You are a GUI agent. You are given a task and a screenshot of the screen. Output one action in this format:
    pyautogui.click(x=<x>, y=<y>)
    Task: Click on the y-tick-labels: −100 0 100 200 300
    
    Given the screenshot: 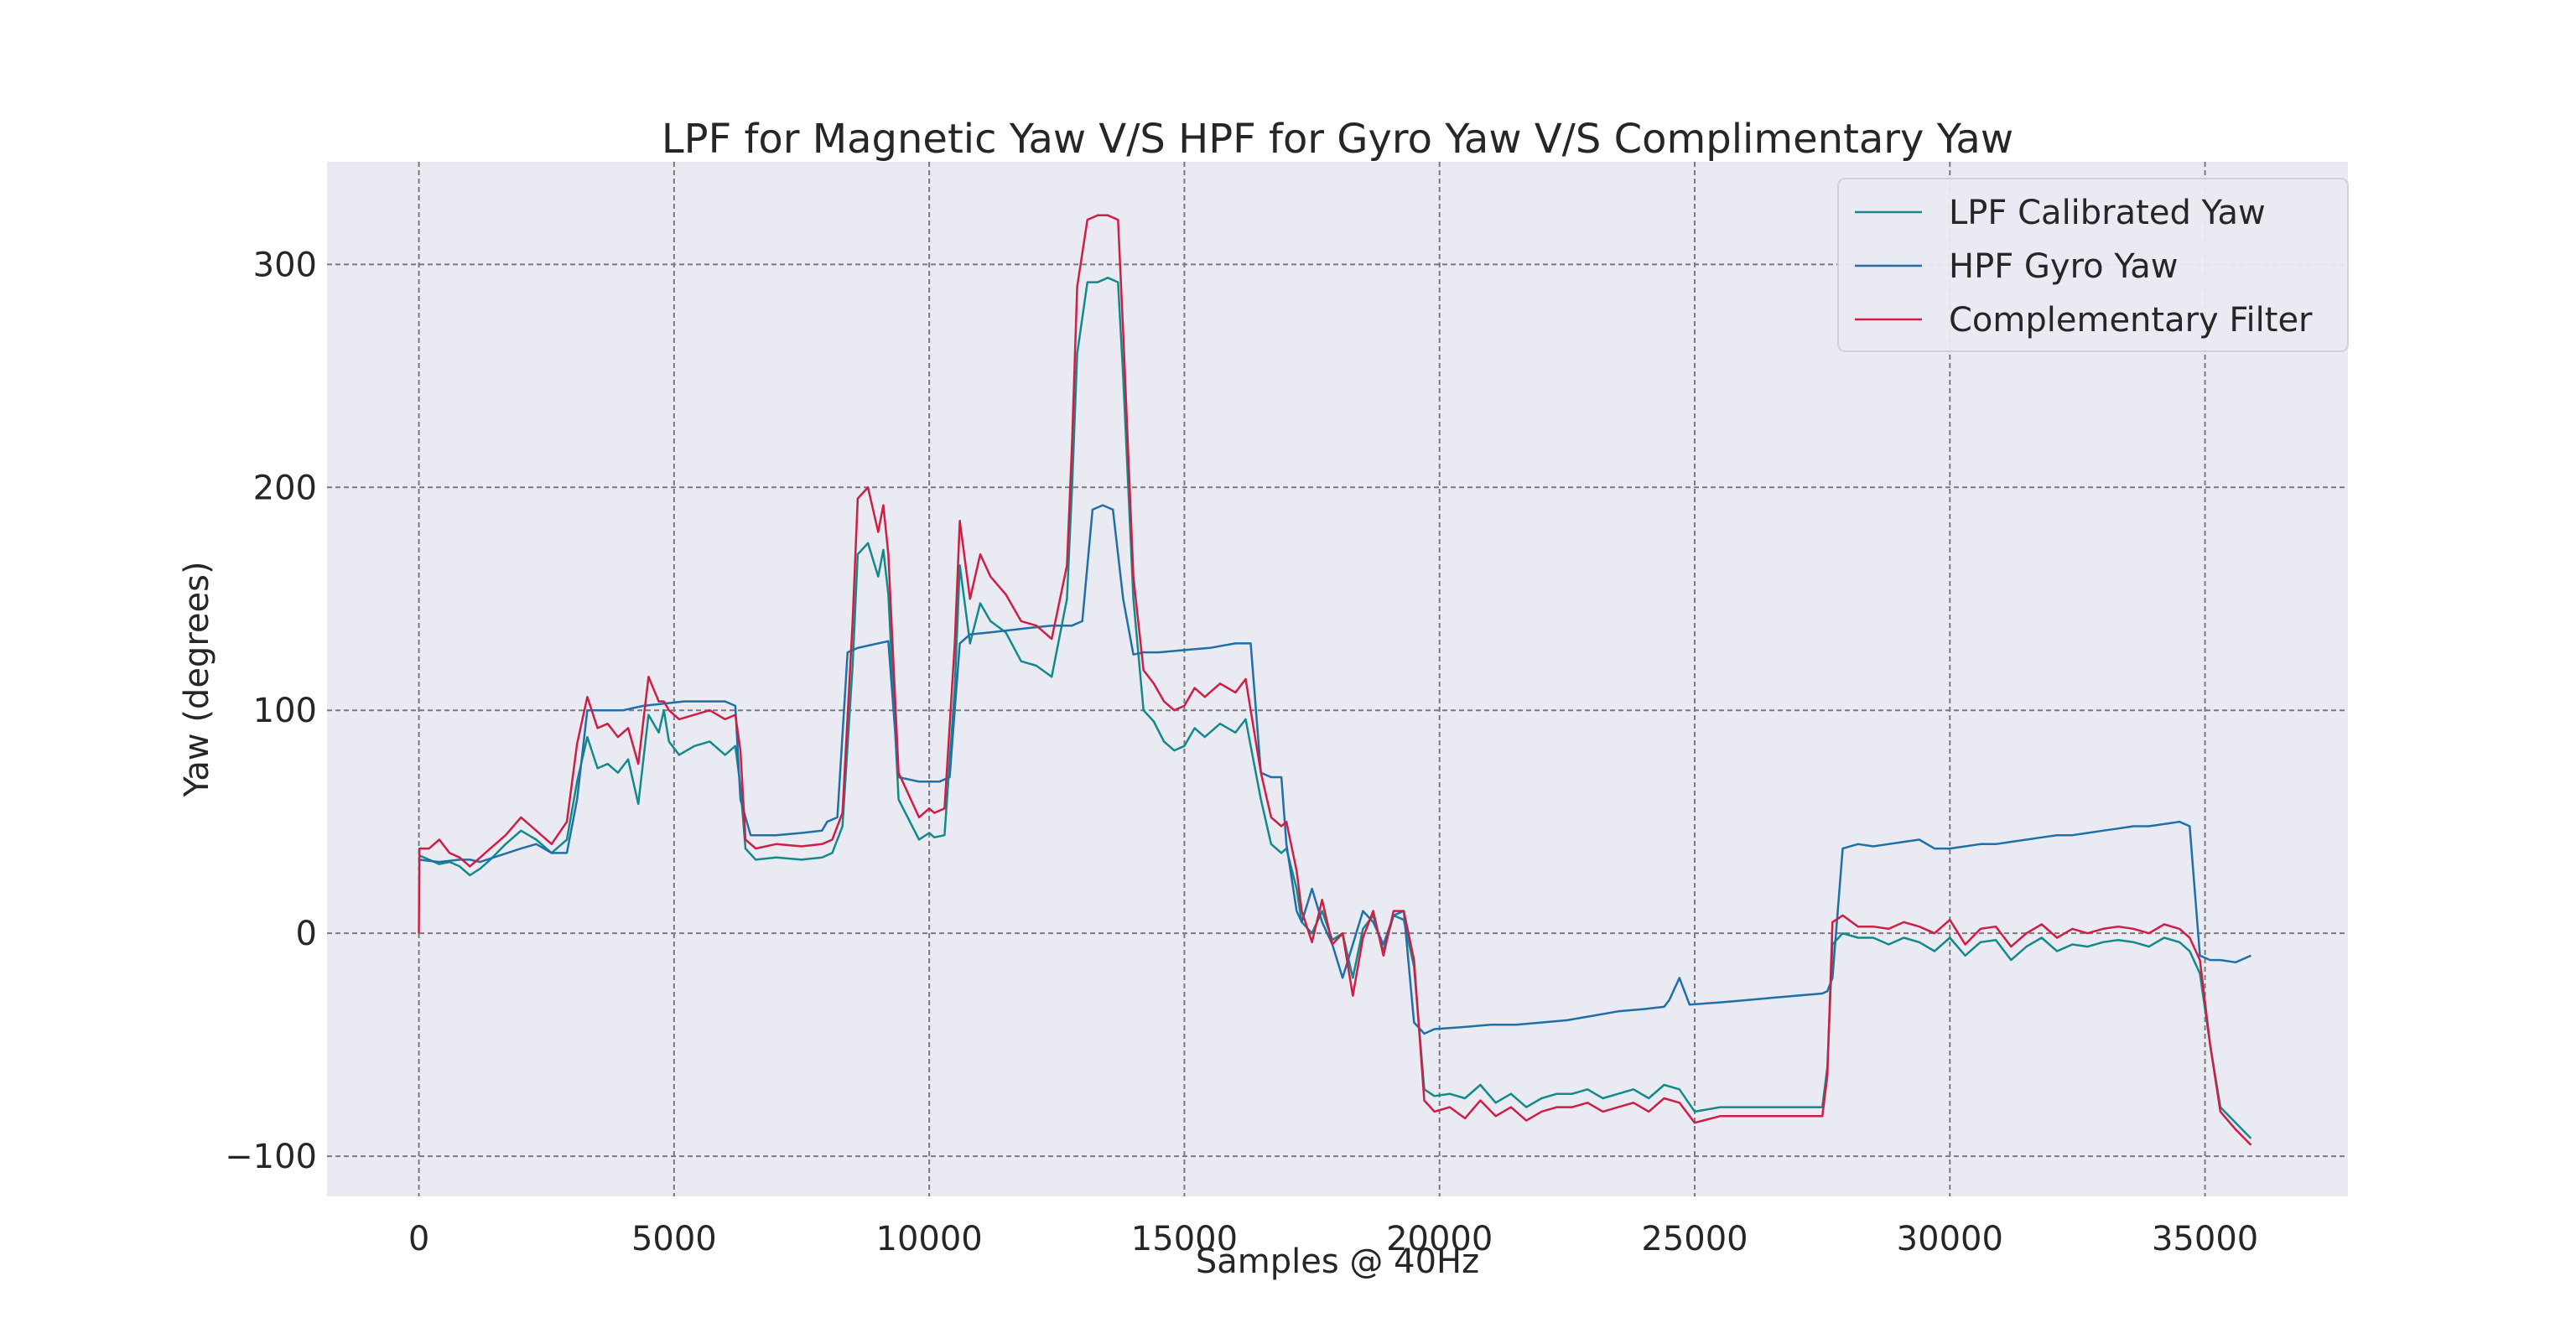 What is the action you would take?
    pyautogui.click(x=271, y=711)
    